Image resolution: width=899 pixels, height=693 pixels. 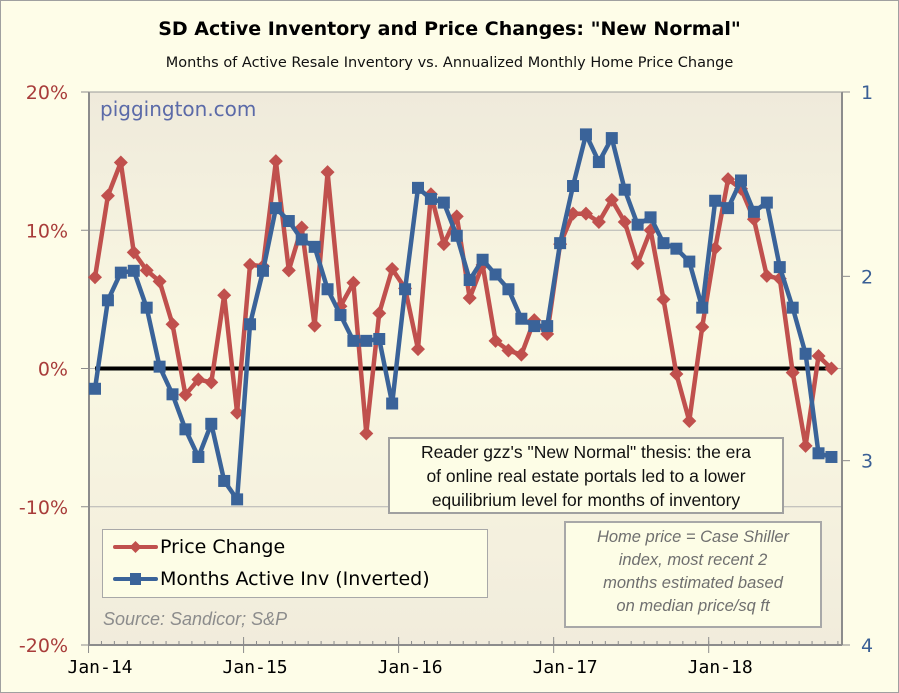 I want to click on note-line: Home price = Case Shiller, so click(x=693, y=537).